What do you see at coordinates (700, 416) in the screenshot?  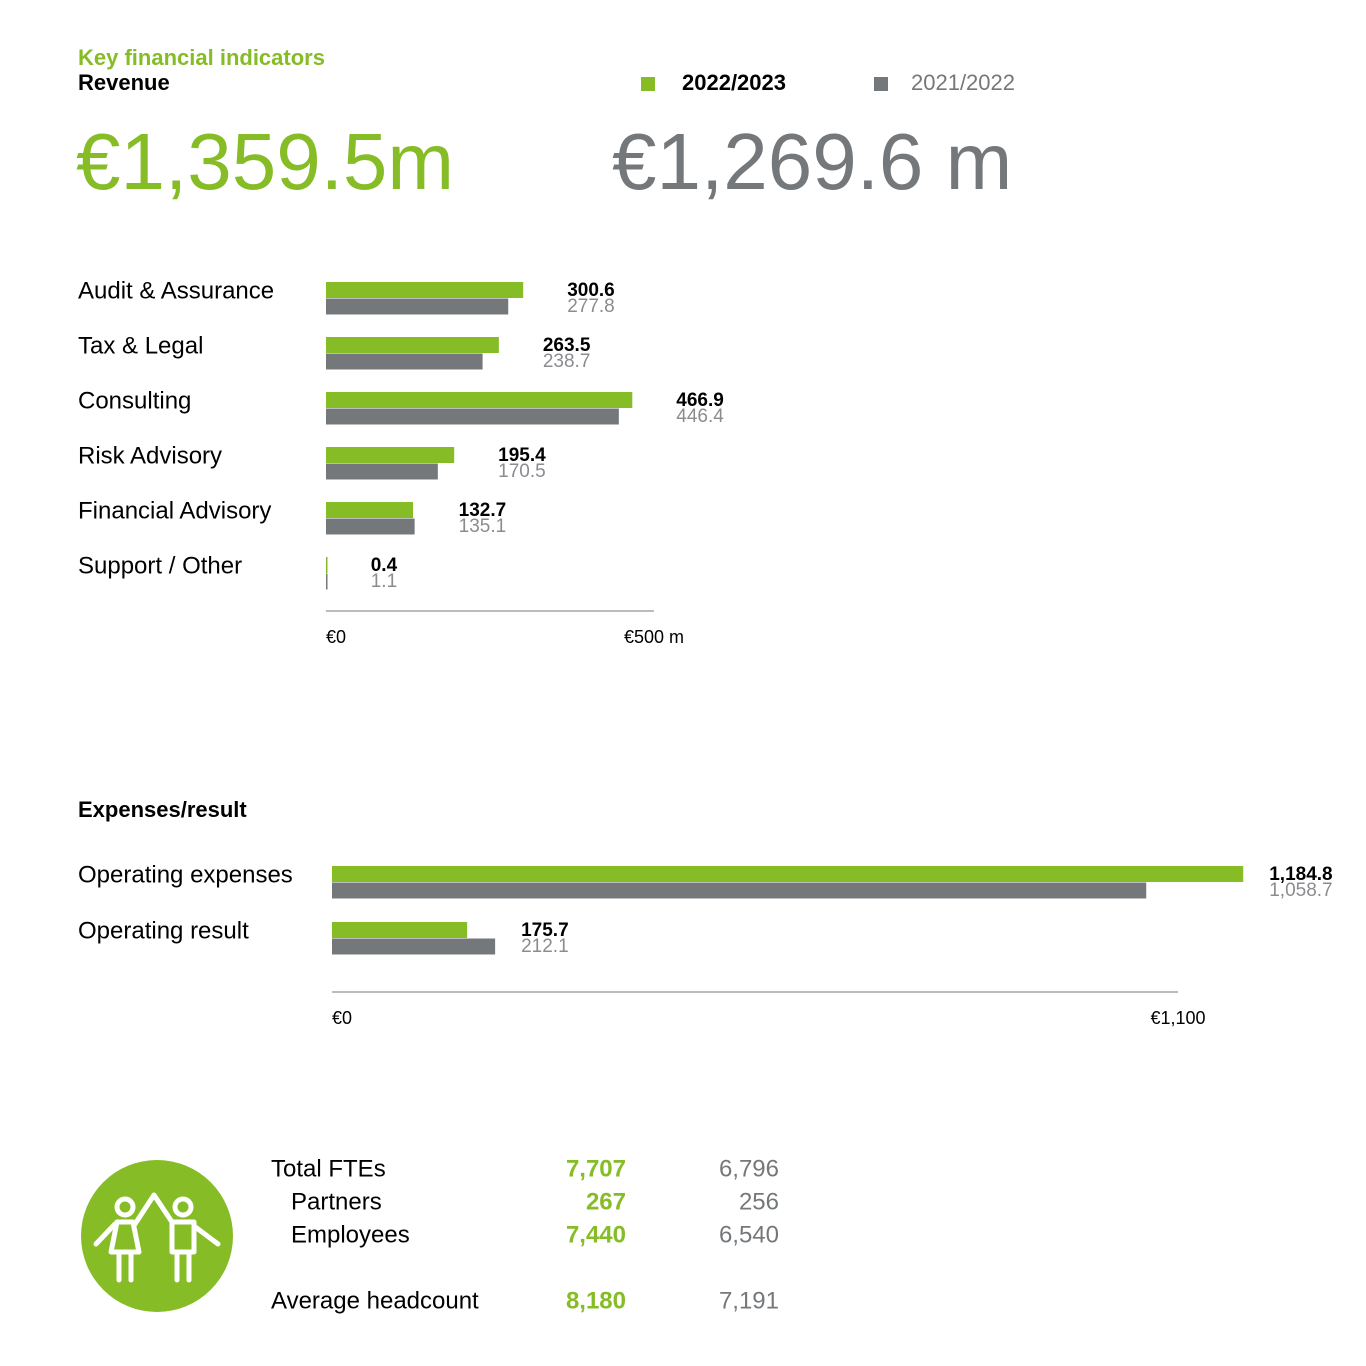 I see `value-label: 446.4` at bounding box center [700, 416].